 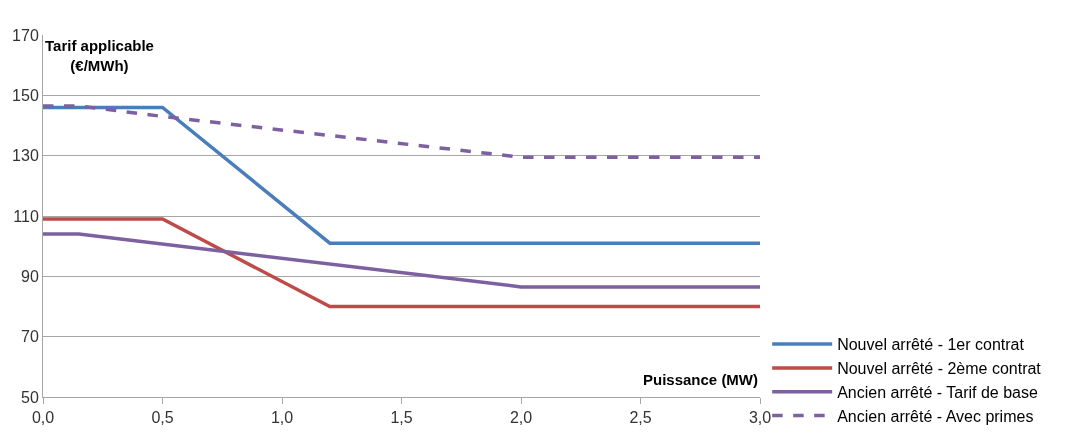 What do you see at coordinates (25, 35) in the screenshot?
I see `y-tick-label: 170` at bounding box center [25, 35].